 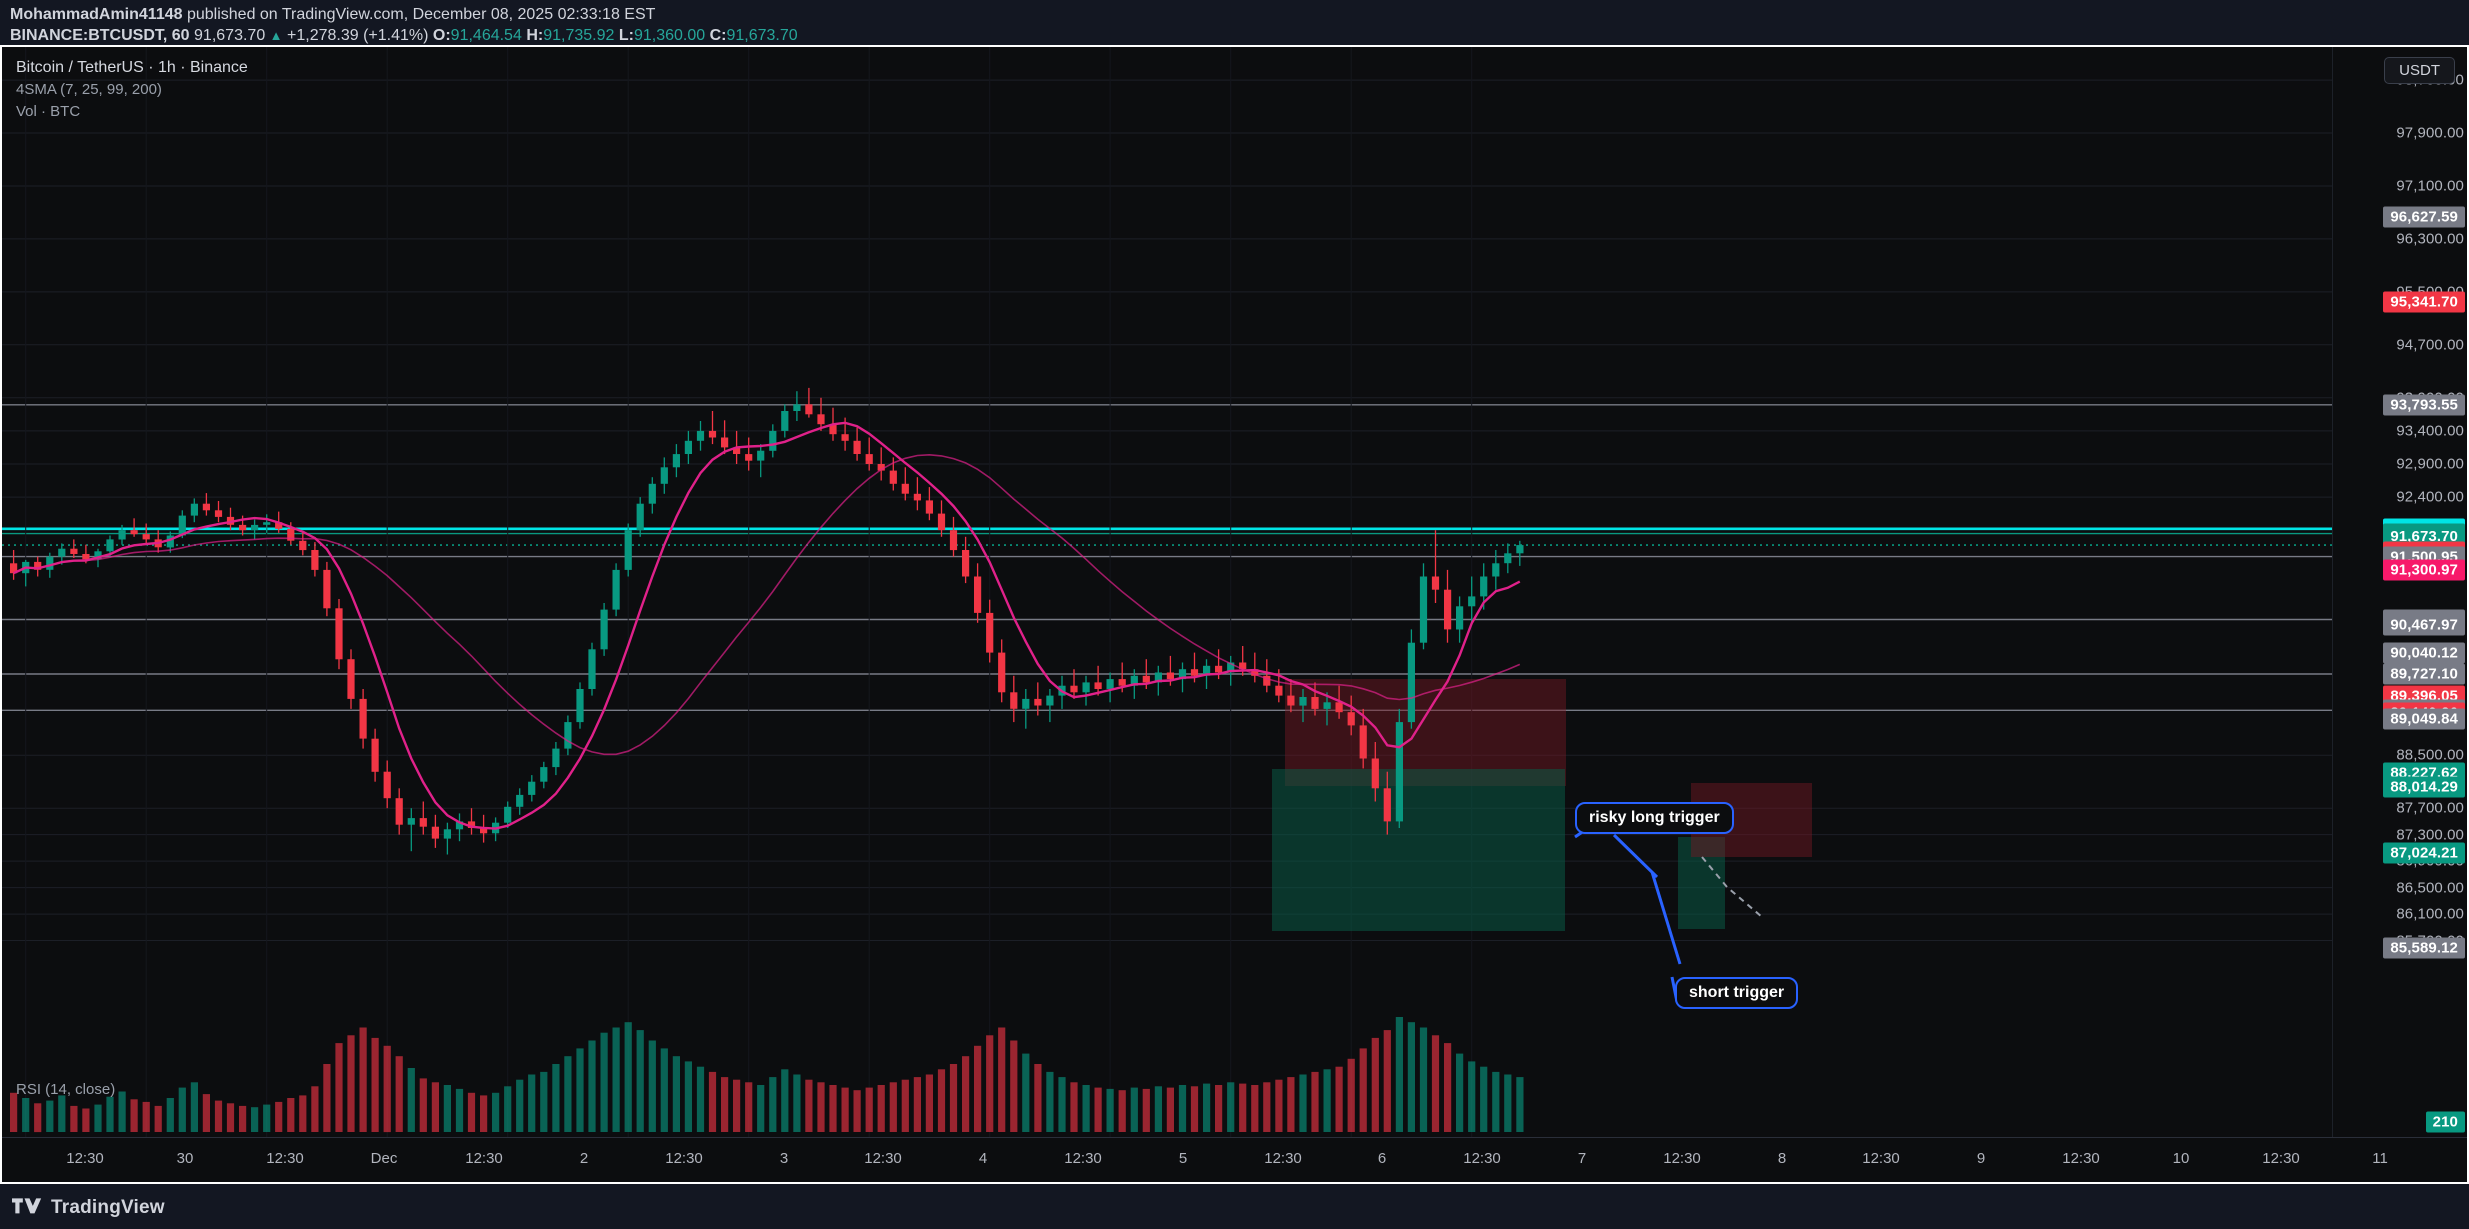 I want to click on time-tick: 4, so click(x=983, y=1158).